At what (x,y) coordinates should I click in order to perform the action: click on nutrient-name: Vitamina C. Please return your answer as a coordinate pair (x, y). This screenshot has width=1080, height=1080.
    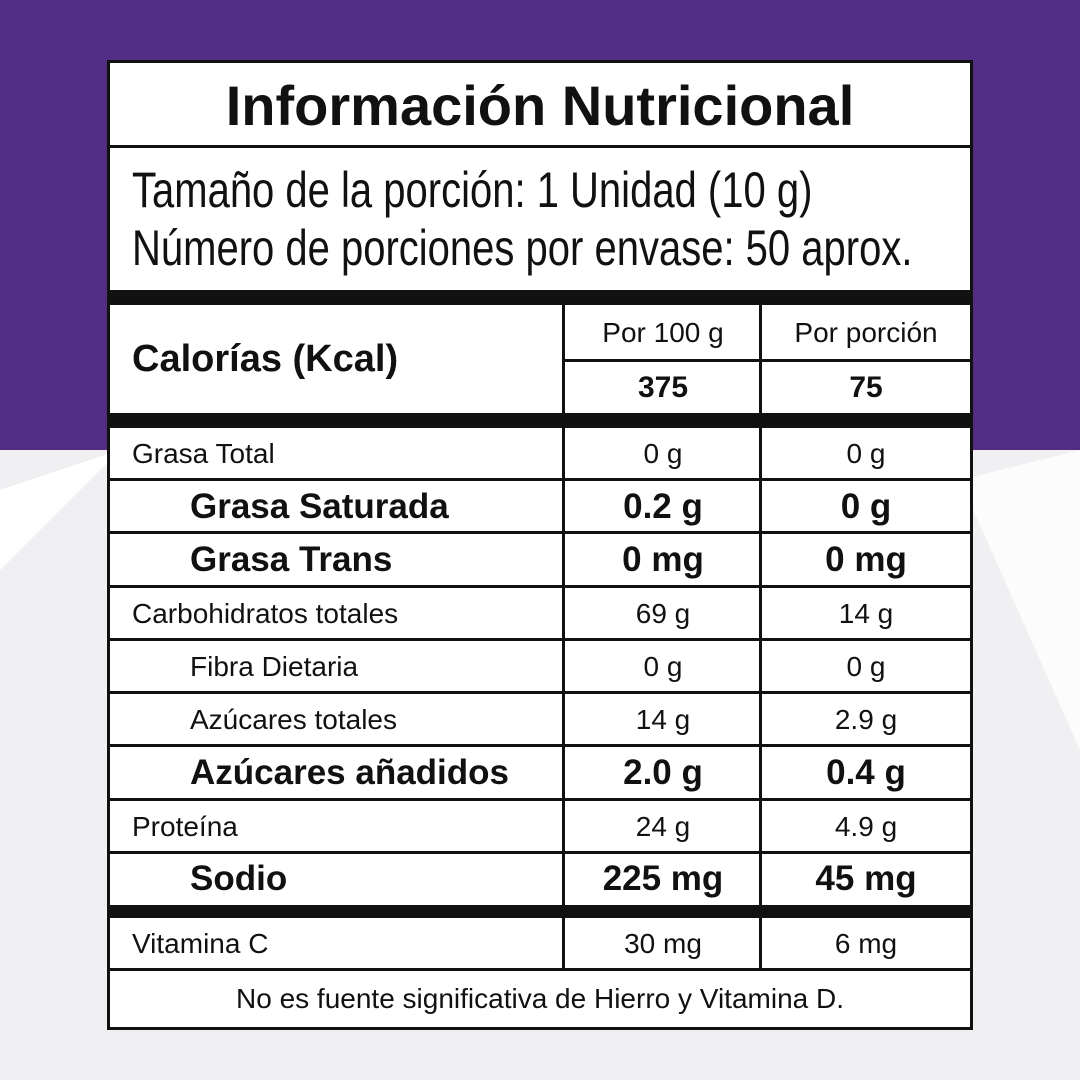
    Looking at the image, I should click on (200, 943).